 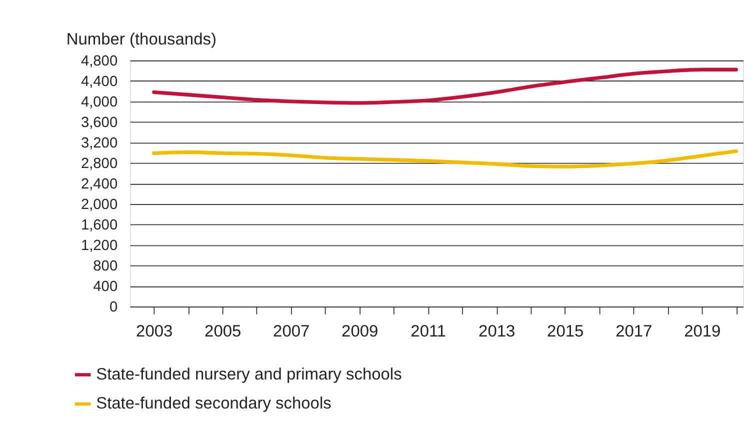 I want to click on y-axis-title: Number (thousands), so click(x=141, y=39).